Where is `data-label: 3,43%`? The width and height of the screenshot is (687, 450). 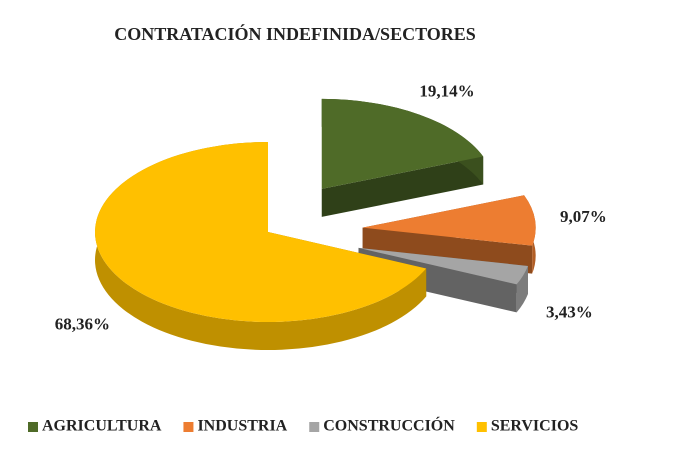
data-label: 3,43% is located at coordinates (569, 311).